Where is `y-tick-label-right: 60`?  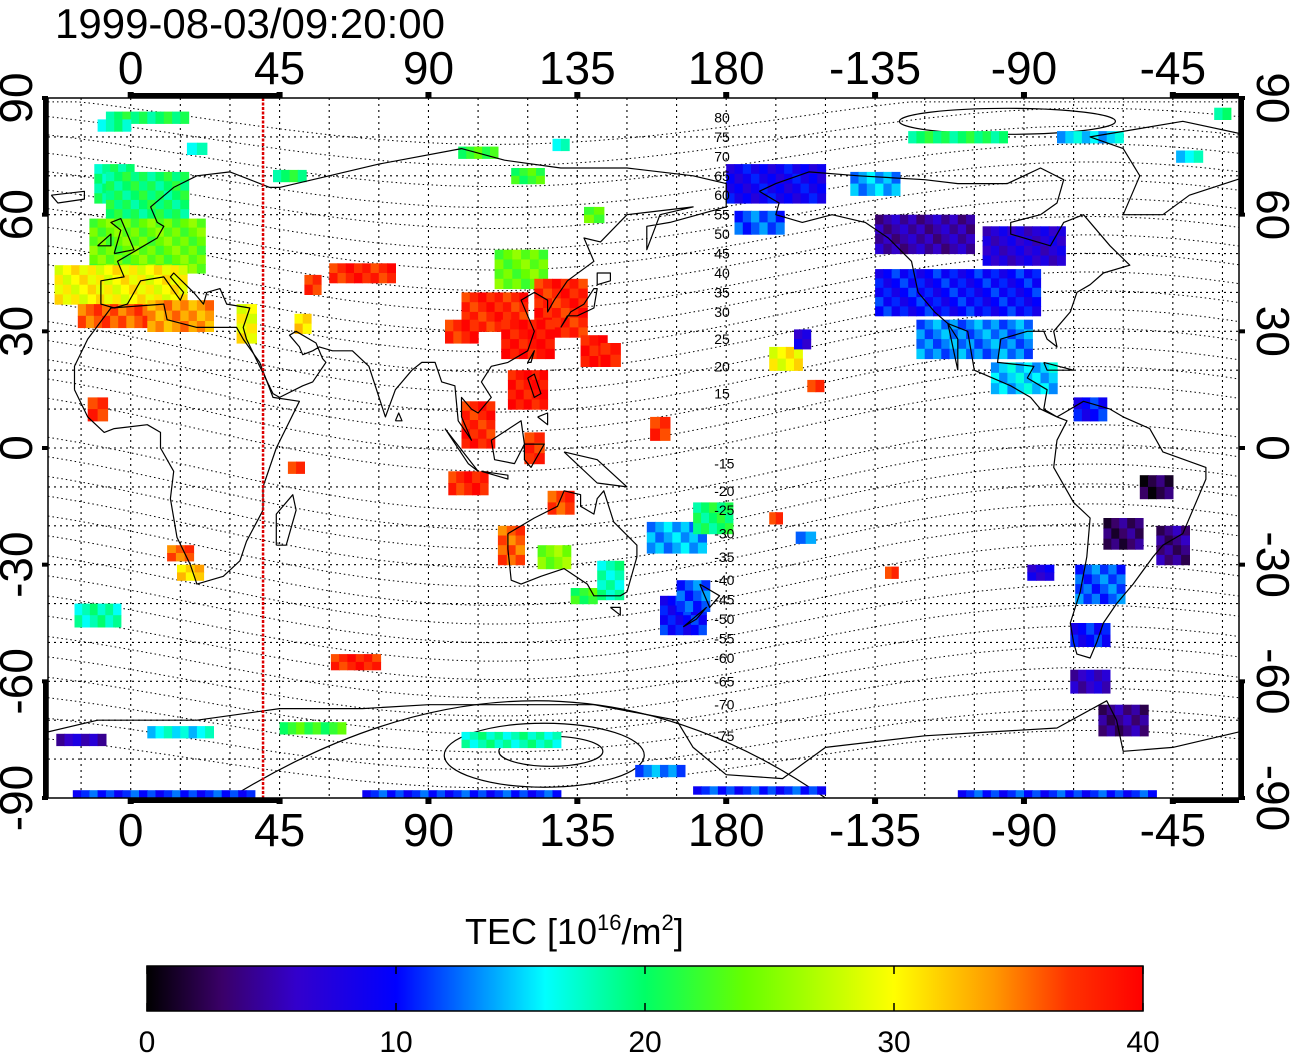
y-tick-label-right: 60 is located at coordinates (1269, 214).